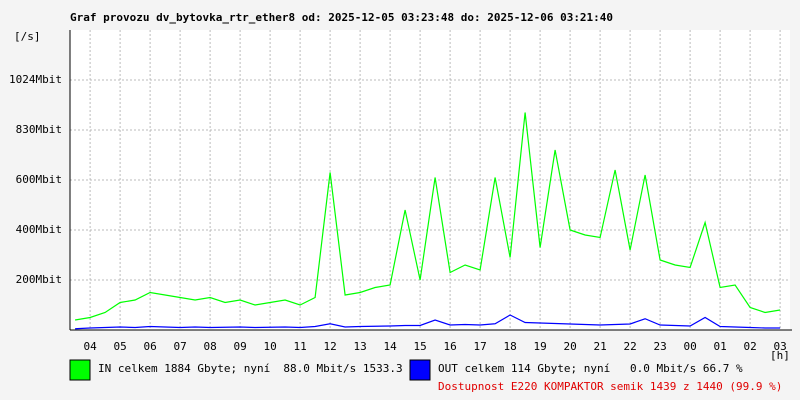  Describe the element at coordinates (749, 346) in the screenshot. I see `x-tick-label: 02` at that location.